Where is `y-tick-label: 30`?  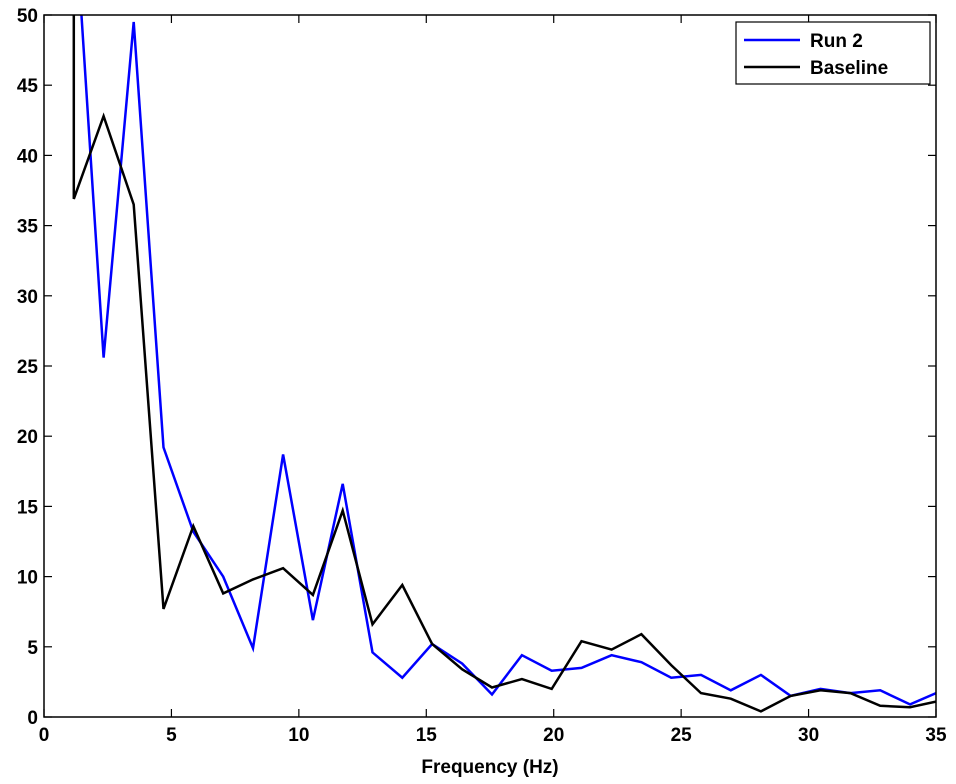
y-tick-label: 30 is located at coordinates (27, 297).